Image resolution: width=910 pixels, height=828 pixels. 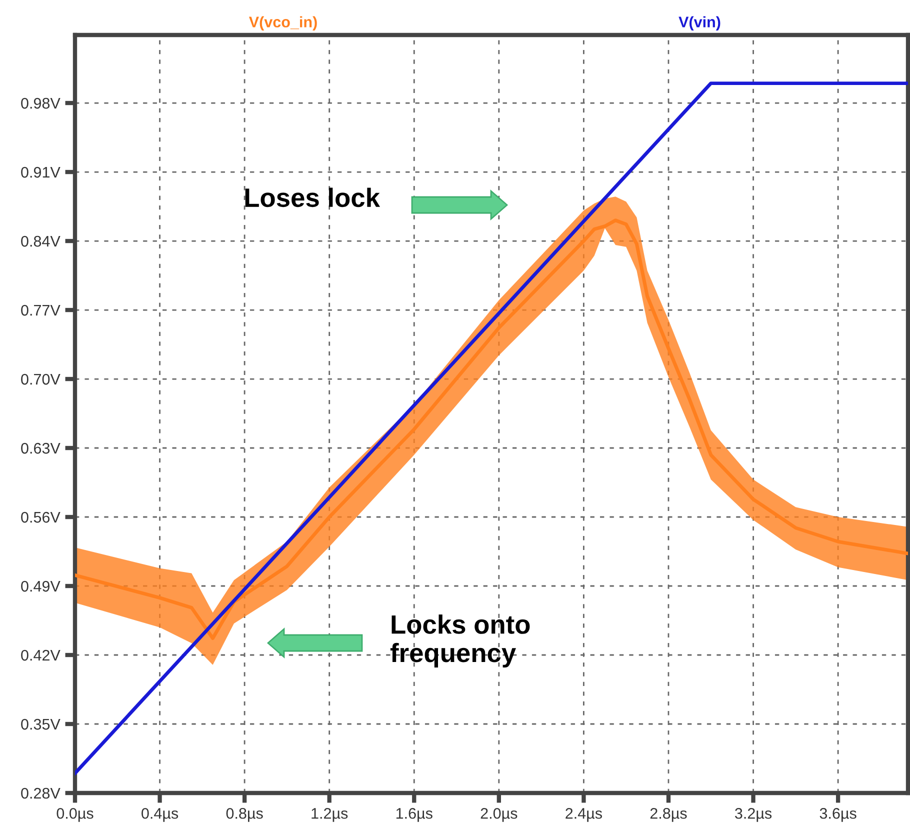 I want to click on x-tick-label: 2.0µs, so click(x=499, y=815).